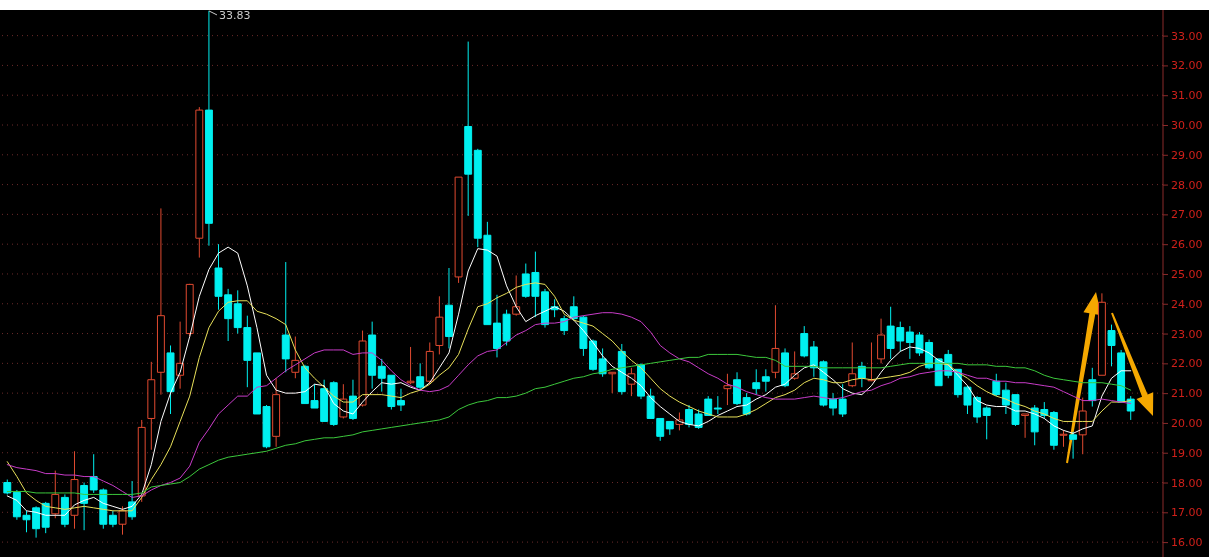 Image resolution: width=1209 pixels, height=557 pixels. What do you see at coordinates (1187, 274) in the screenshot?
I see `y-tick-label: 25.00` at bounding box center [1187, 274].